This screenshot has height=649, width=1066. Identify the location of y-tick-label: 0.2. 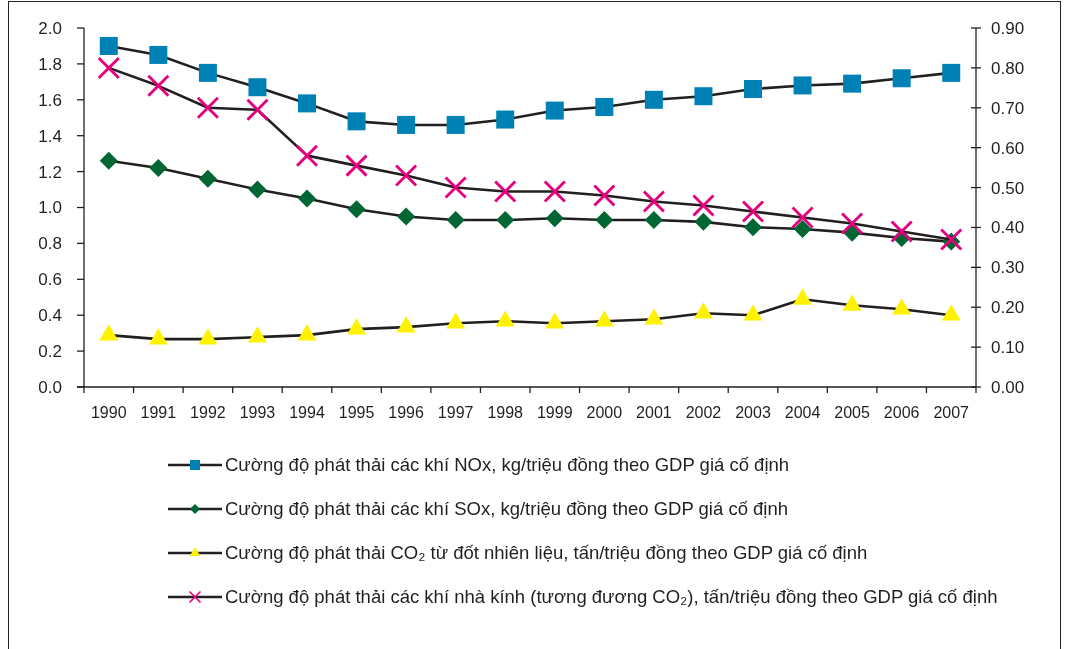
(50, 352).